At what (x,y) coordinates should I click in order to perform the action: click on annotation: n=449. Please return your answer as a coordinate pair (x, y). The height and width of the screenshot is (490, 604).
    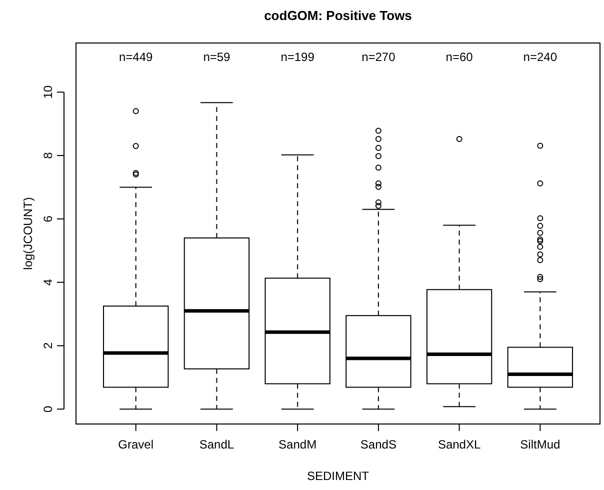
    Looking at the image, I should click on (136, 57).